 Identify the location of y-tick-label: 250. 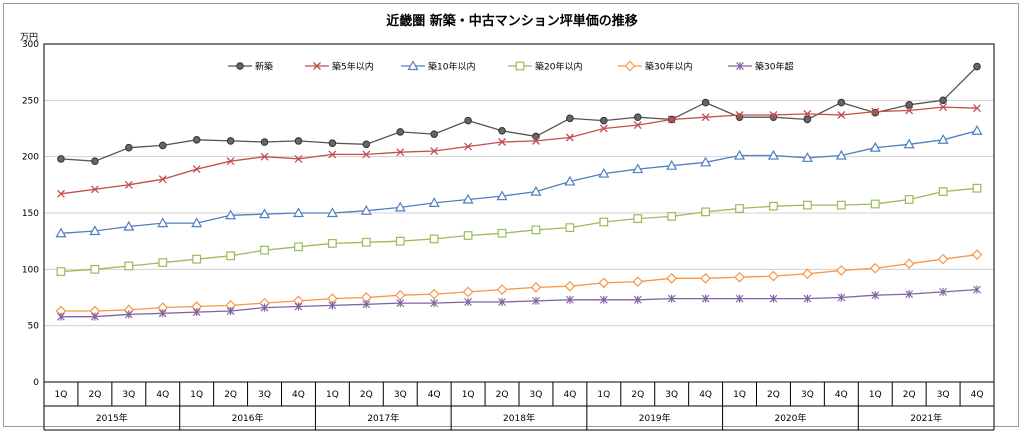
(30, 101).